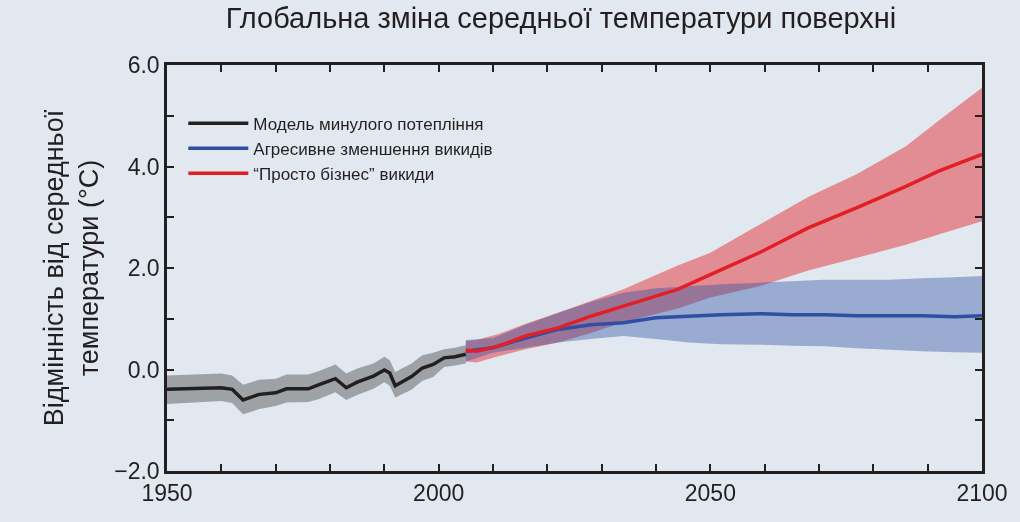 The width and height of the screenshot is (1020, 522). I want to click on y-axis-title: Відмінність від середньої температури (°C), so click(72, 268).